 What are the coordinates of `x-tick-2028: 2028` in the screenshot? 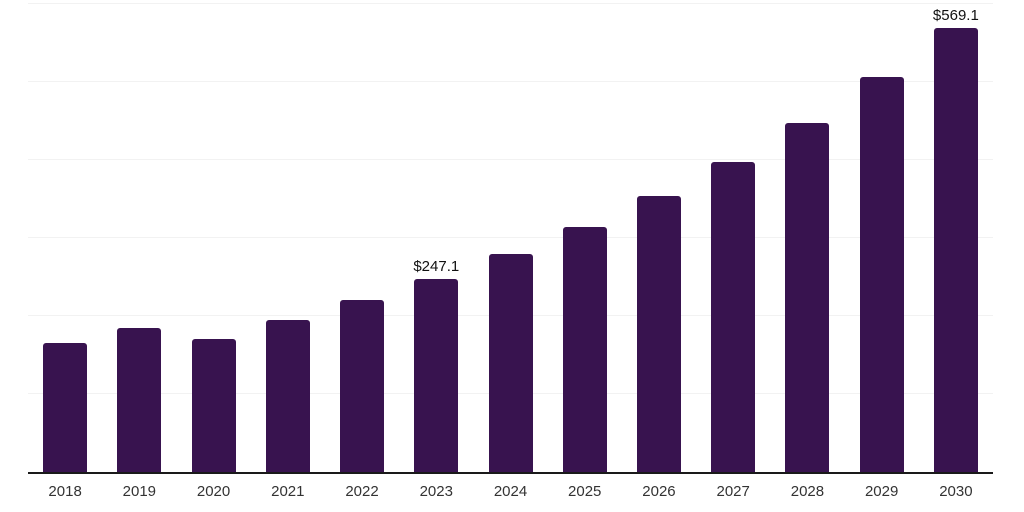 It's located at (807, 491).